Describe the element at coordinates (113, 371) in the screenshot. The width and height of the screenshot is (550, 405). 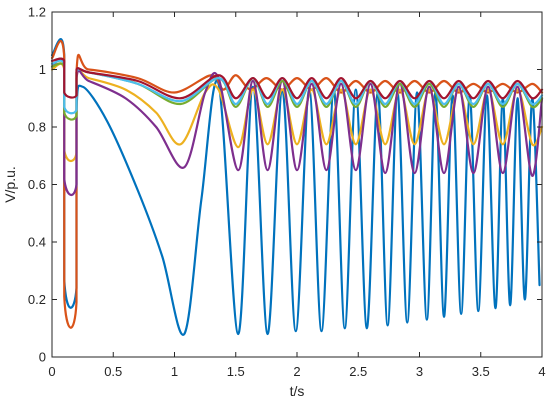
I see `x-tick-label: 0.5` at that location.